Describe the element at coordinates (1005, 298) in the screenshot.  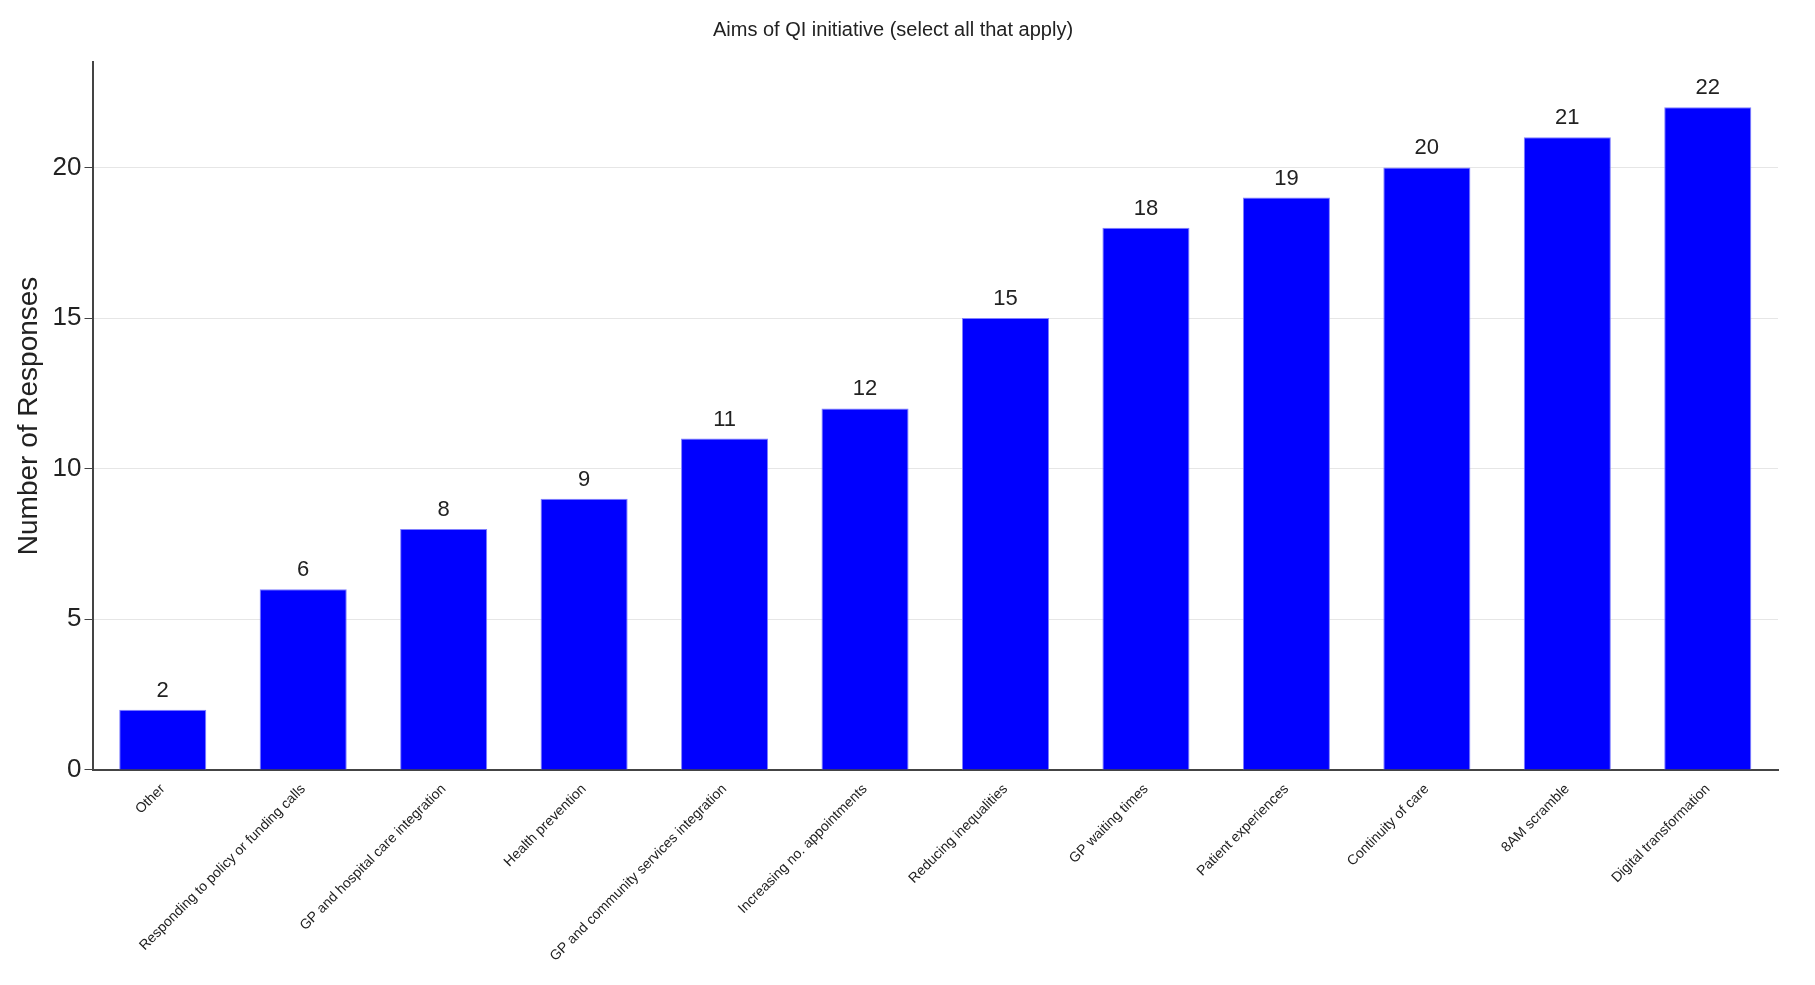
I see `data-label: 15` at that location.